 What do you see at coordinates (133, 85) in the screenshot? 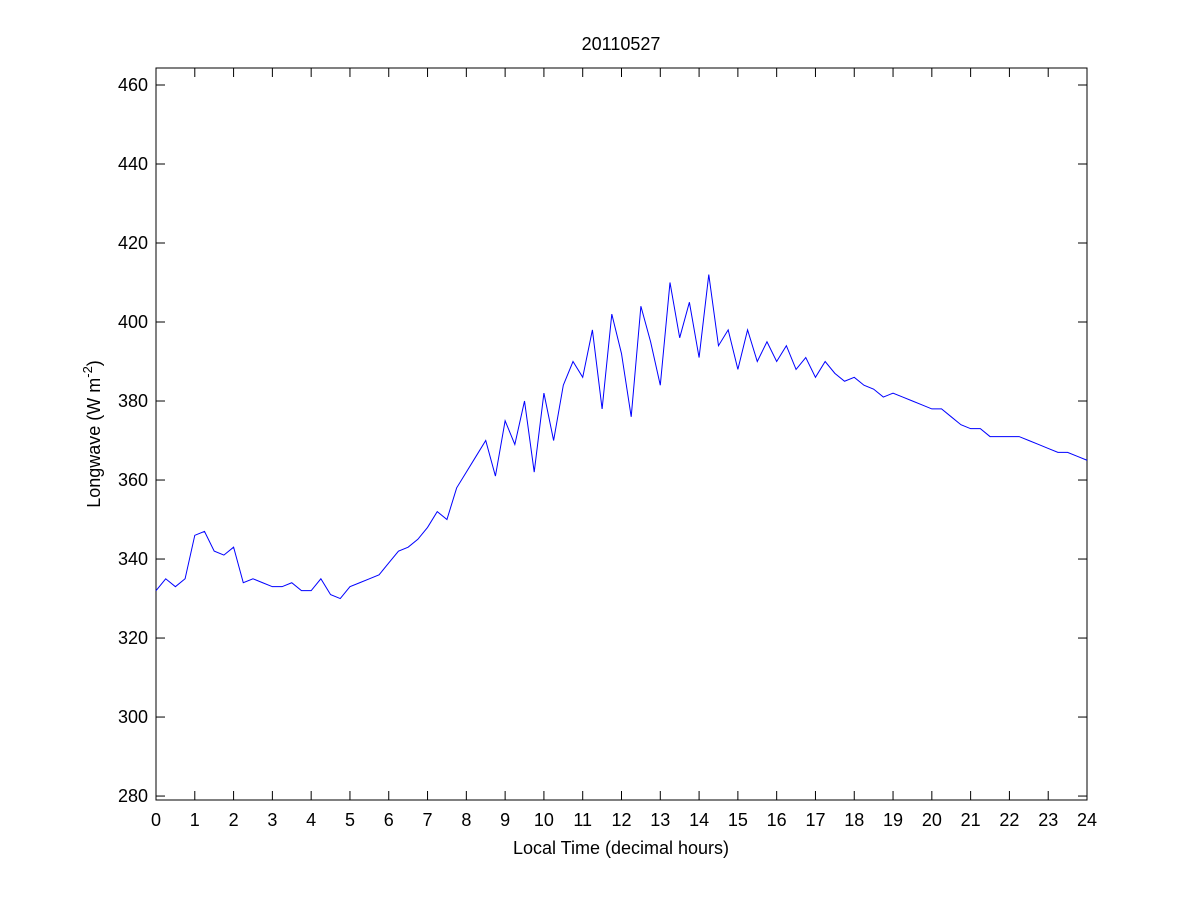
I see `y-tick-label: 460` at bounding box center [133, 85].